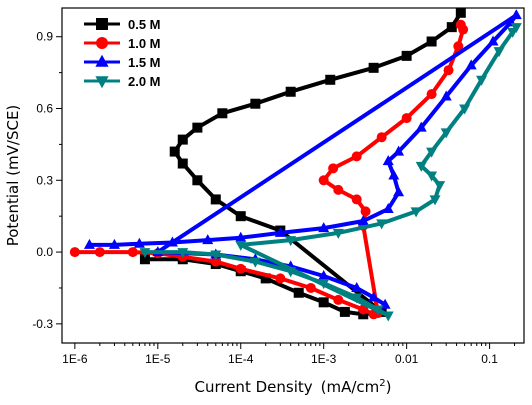 The width and height of the screenshot is (532, 405). What do you see at coordinates (382, 383) in the screenshot?
I see `x-axis-title-unit-sup: 2` at bounding box center [382, 383].